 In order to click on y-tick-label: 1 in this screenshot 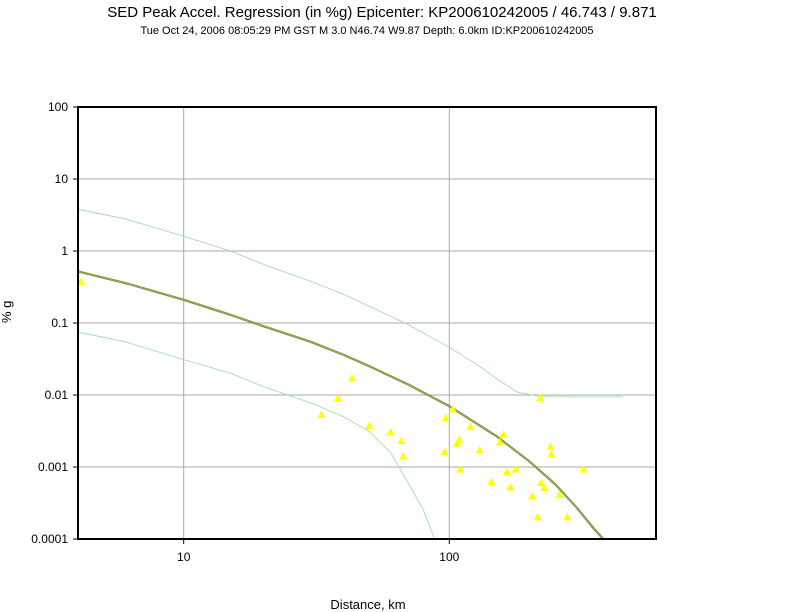, I will do `click(64, 251)`.